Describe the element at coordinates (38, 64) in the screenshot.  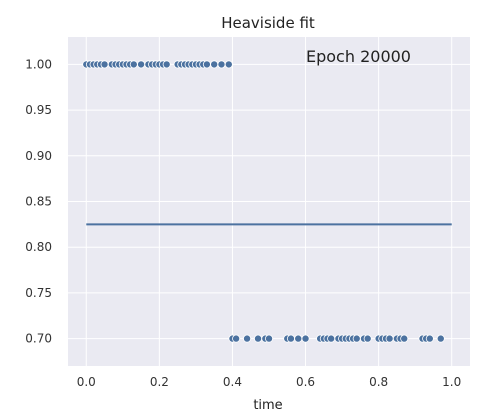
I see `y-tick-label: 1.00` at that location.